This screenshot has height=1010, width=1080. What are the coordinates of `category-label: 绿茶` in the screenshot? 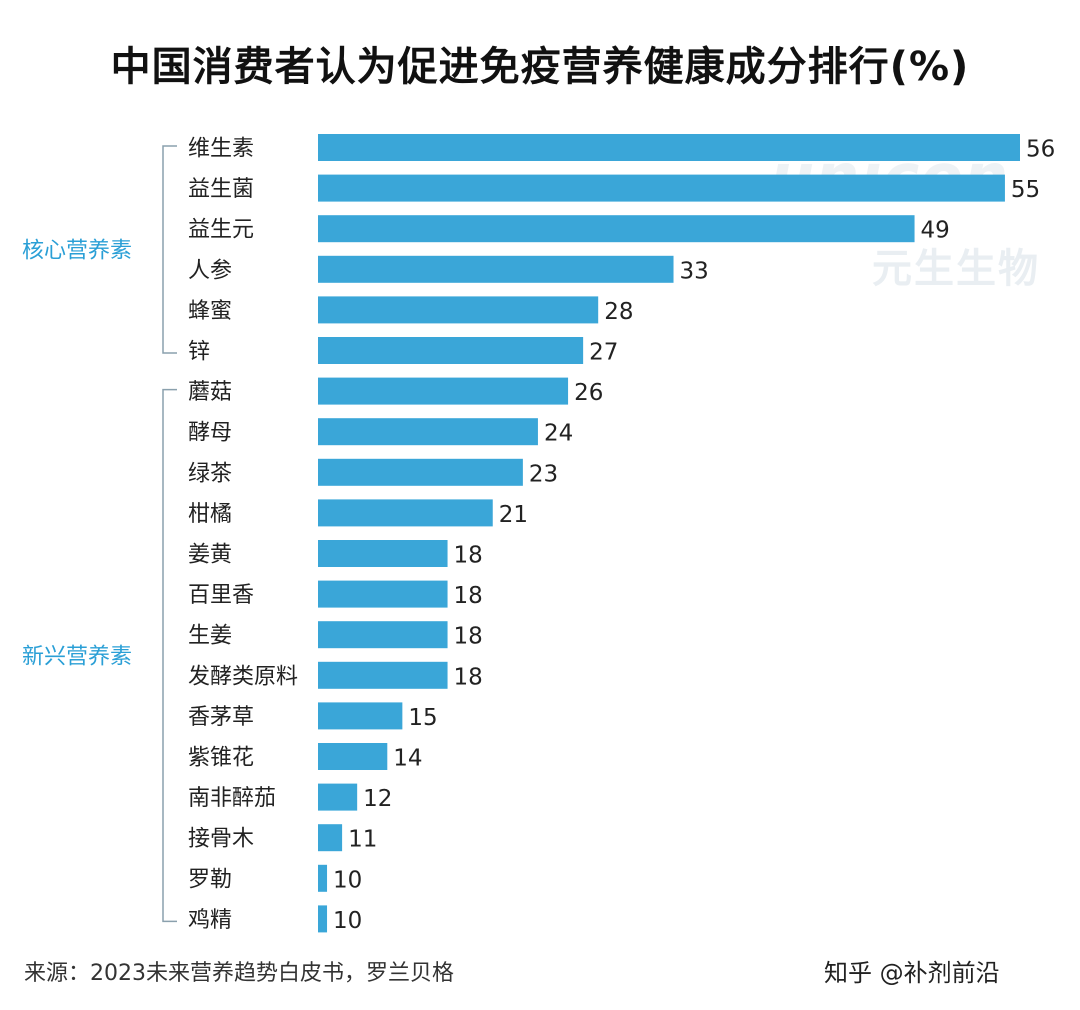 It's located at (210, 473).